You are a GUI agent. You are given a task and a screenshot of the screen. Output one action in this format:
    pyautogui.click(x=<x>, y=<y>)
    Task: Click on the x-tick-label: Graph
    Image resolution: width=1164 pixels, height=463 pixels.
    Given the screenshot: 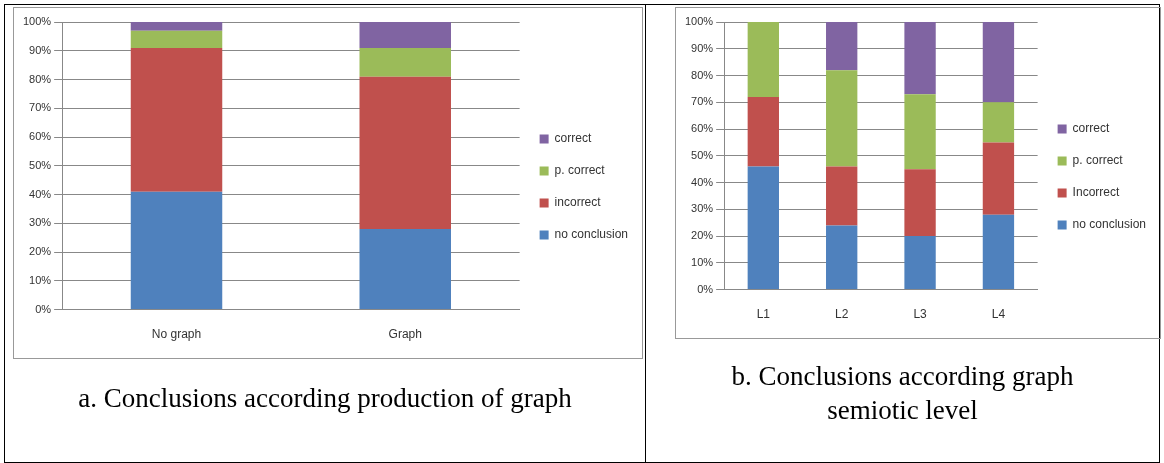 What is the action you would take?
    pyautogui.click(x=405, y=334)
    